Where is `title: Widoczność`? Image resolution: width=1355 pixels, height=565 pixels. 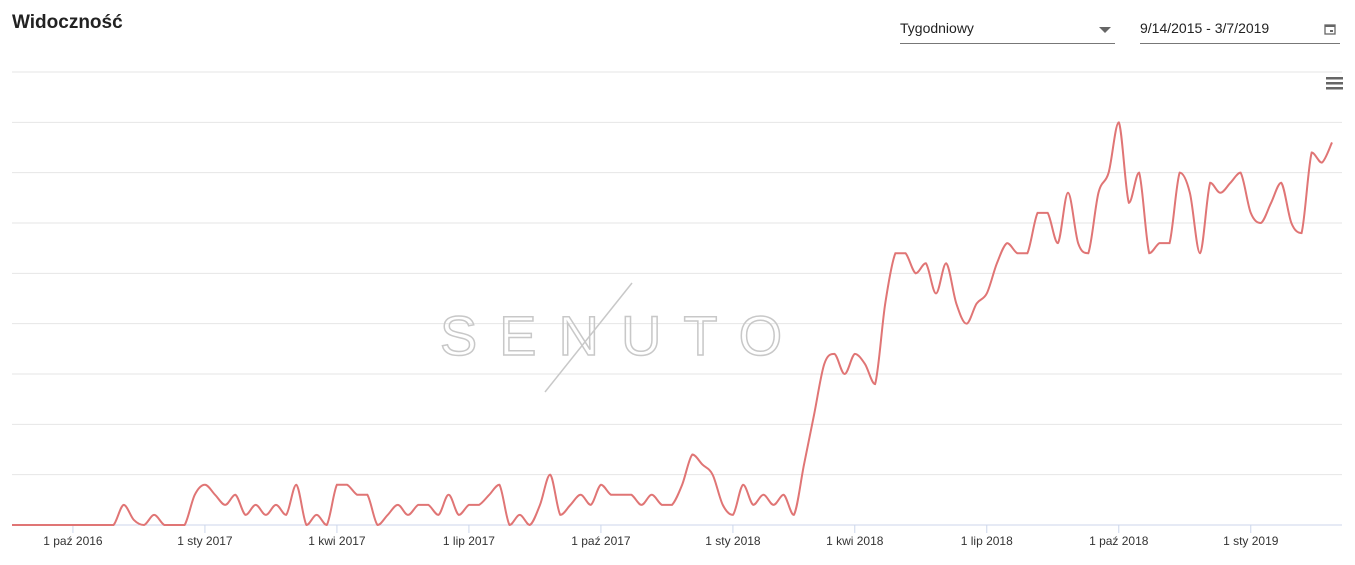
title: Widoczność is located at coordinates (67, 22).